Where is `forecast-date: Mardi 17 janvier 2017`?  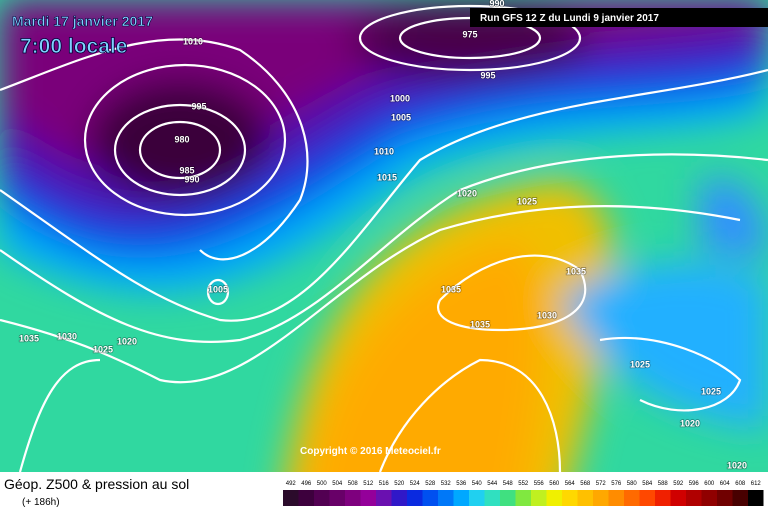 forecast-date: Mardi 17 janvier 2017 is located at coordinates (82, 21).